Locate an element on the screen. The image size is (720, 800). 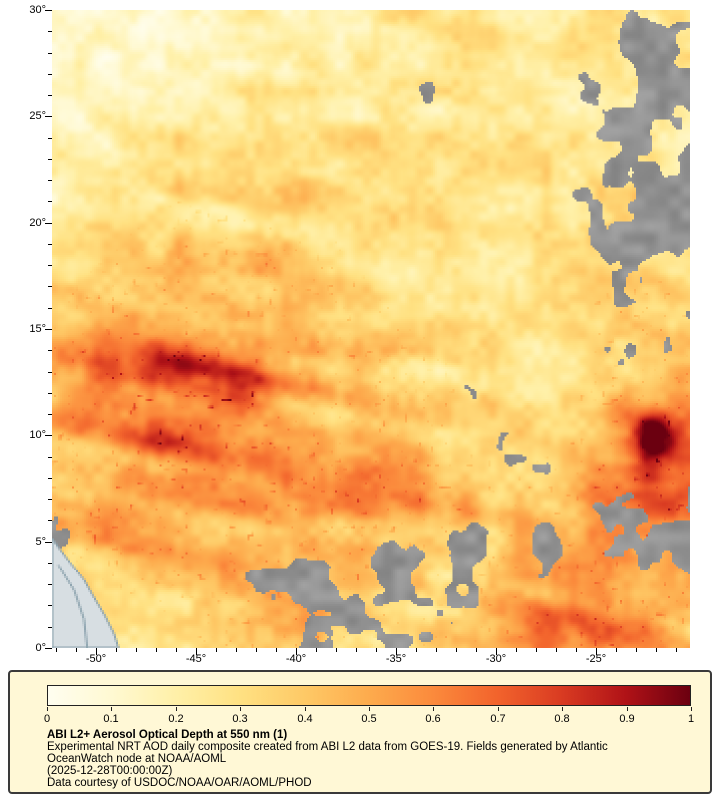
colorbar is located at coordinates (369, 695).